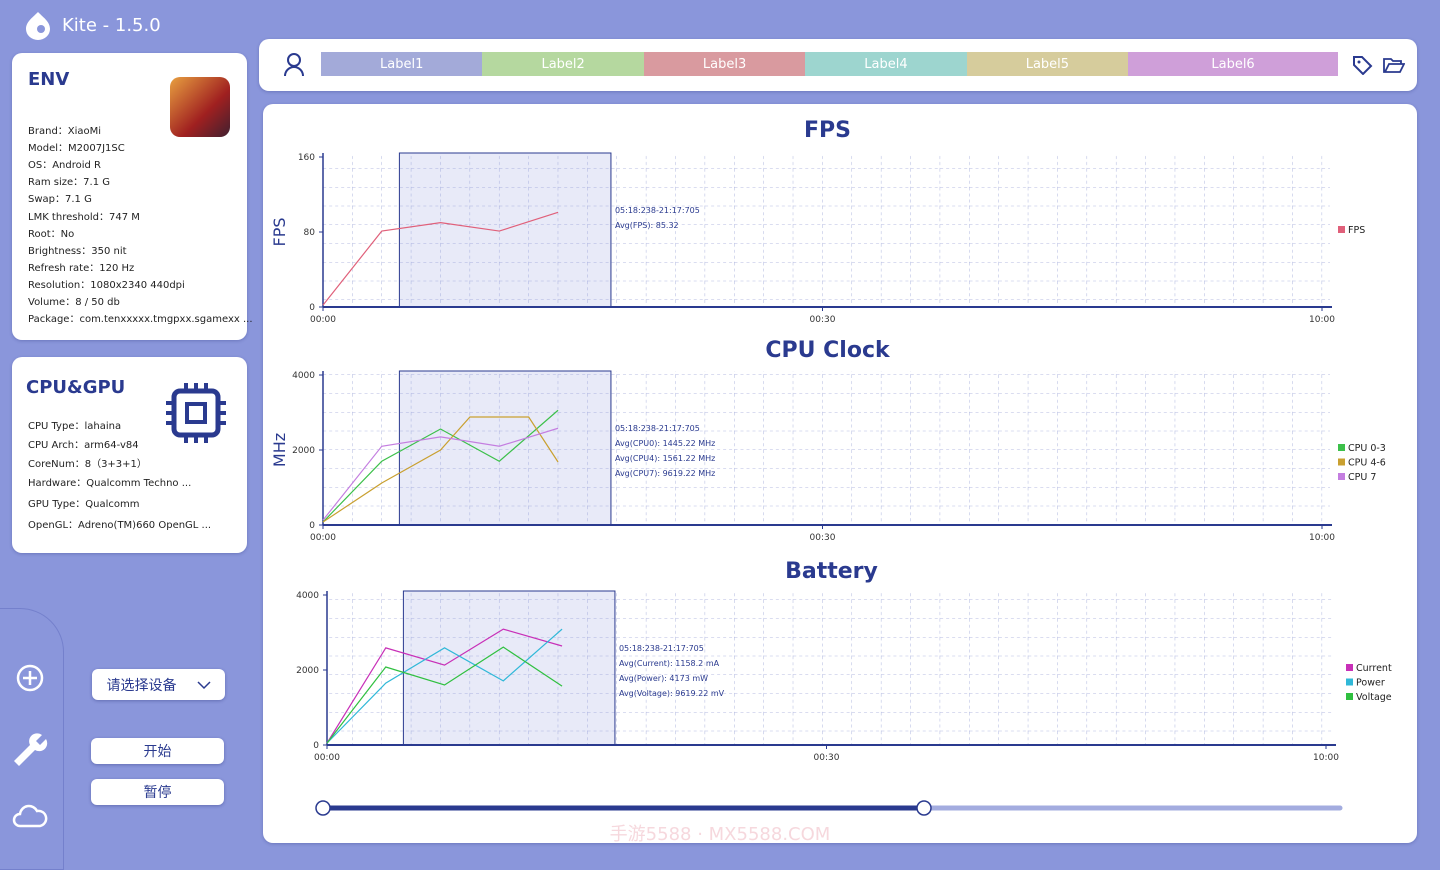  What do you see at coordinates (74, 302) in the screenshot?
I see `env-row: Volume：8 / 50 db` at bounding box center [74, 302].